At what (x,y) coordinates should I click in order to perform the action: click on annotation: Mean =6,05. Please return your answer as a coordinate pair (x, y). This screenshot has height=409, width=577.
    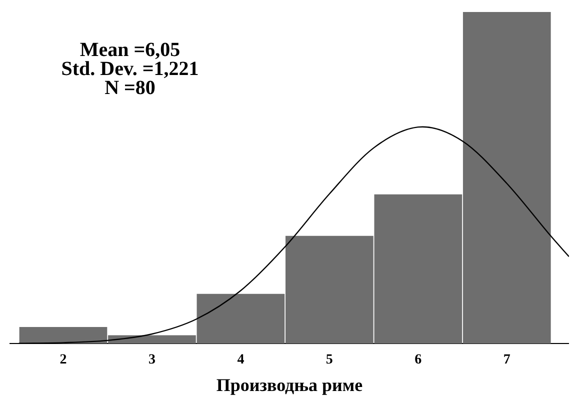
    Looking at the image, I should click on (130, 50).